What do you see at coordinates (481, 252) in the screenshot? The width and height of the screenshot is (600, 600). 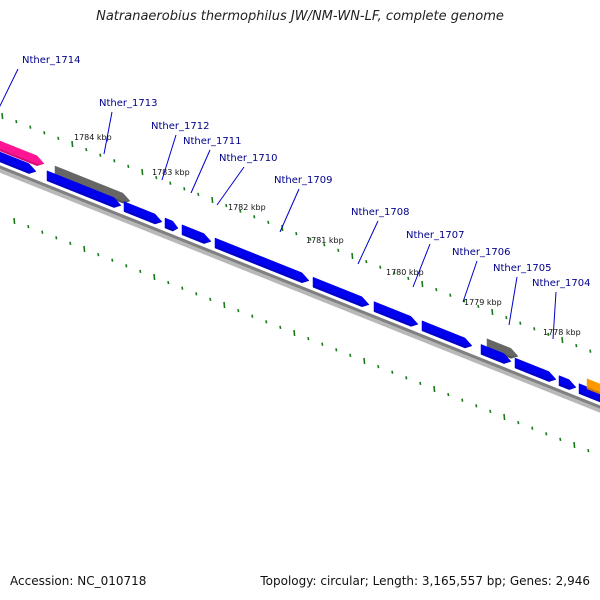 I see `gene-label-nther-1706: Nther_1706` at bounding box center [481, 252].